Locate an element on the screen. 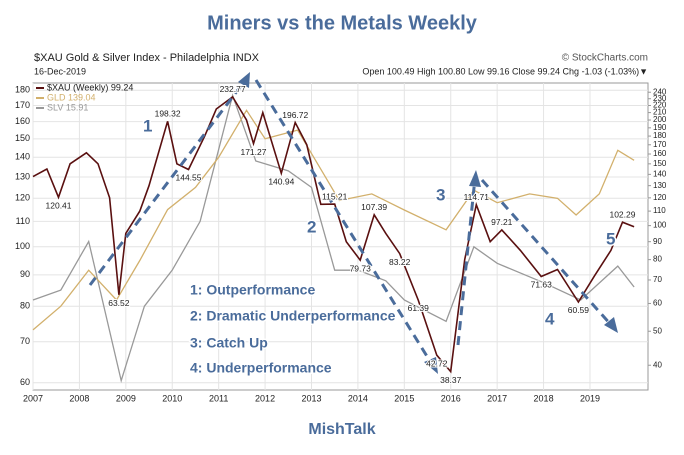 This screenshot has width=684, height=455. y2-tick-label: 150 is located at coordinates (660, 163).